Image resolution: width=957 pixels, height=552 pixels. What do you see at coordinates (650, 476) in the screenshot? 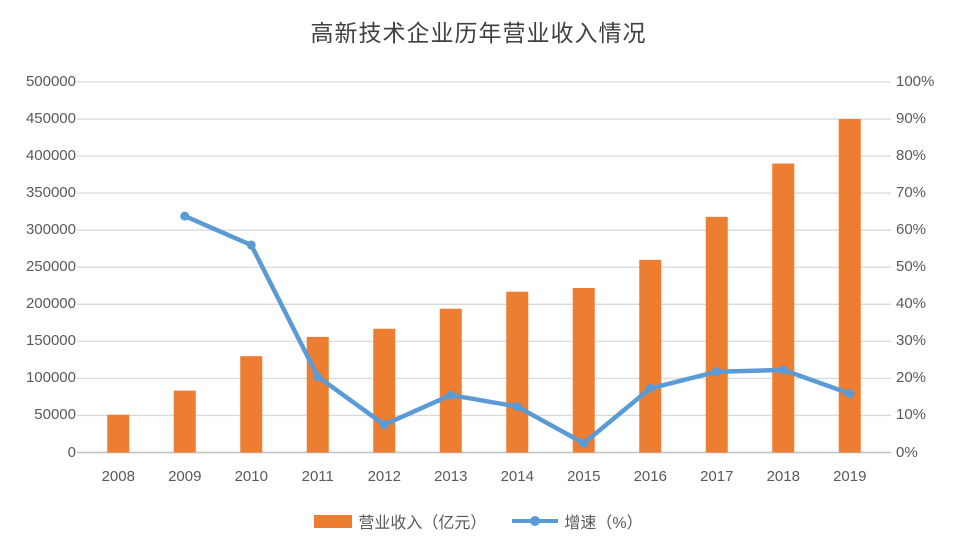
I see `x-axis-label-2016: 2016` at bounding box center [650, 476].